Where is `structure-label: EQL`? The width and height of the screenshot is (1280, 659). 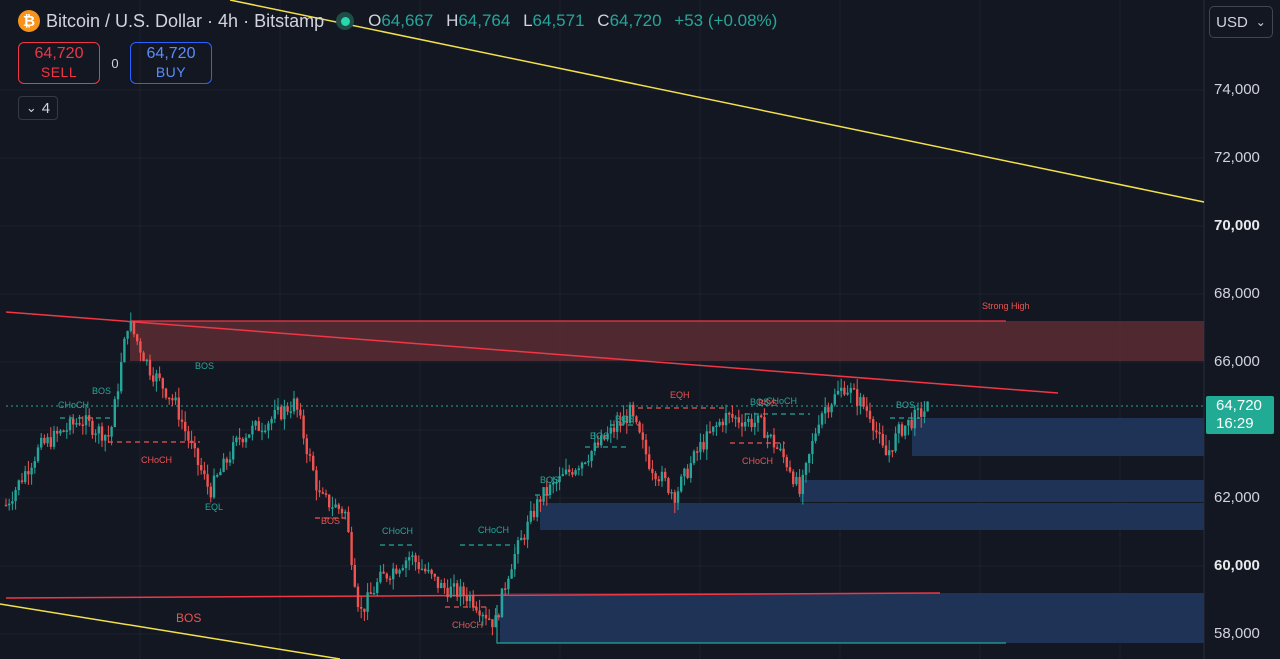 structure-label: EQL is located at coordinates (214, 507).